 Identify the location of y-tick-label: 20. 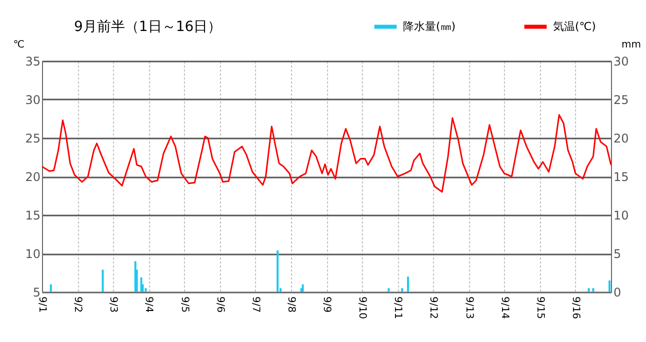
(32, 177).